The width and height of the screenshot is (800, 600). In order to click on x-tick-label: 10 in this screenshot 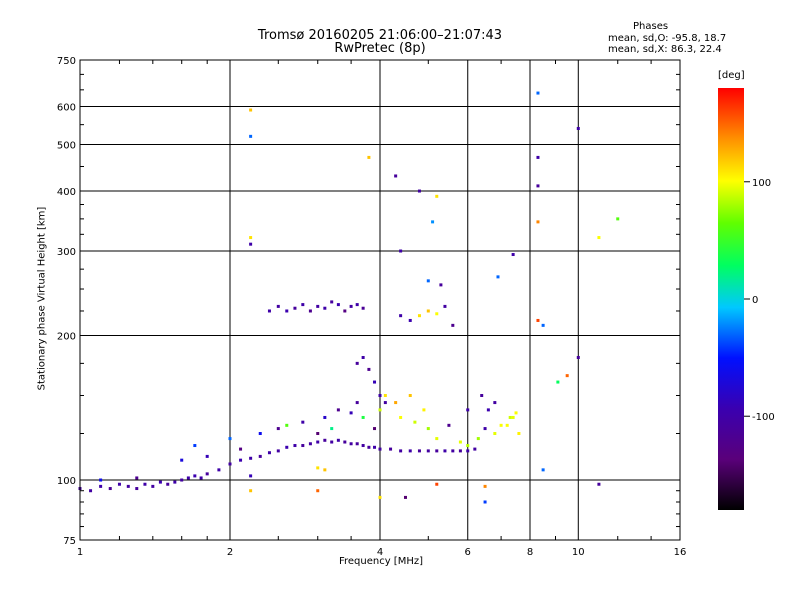, I will do `click(578, 552)`.